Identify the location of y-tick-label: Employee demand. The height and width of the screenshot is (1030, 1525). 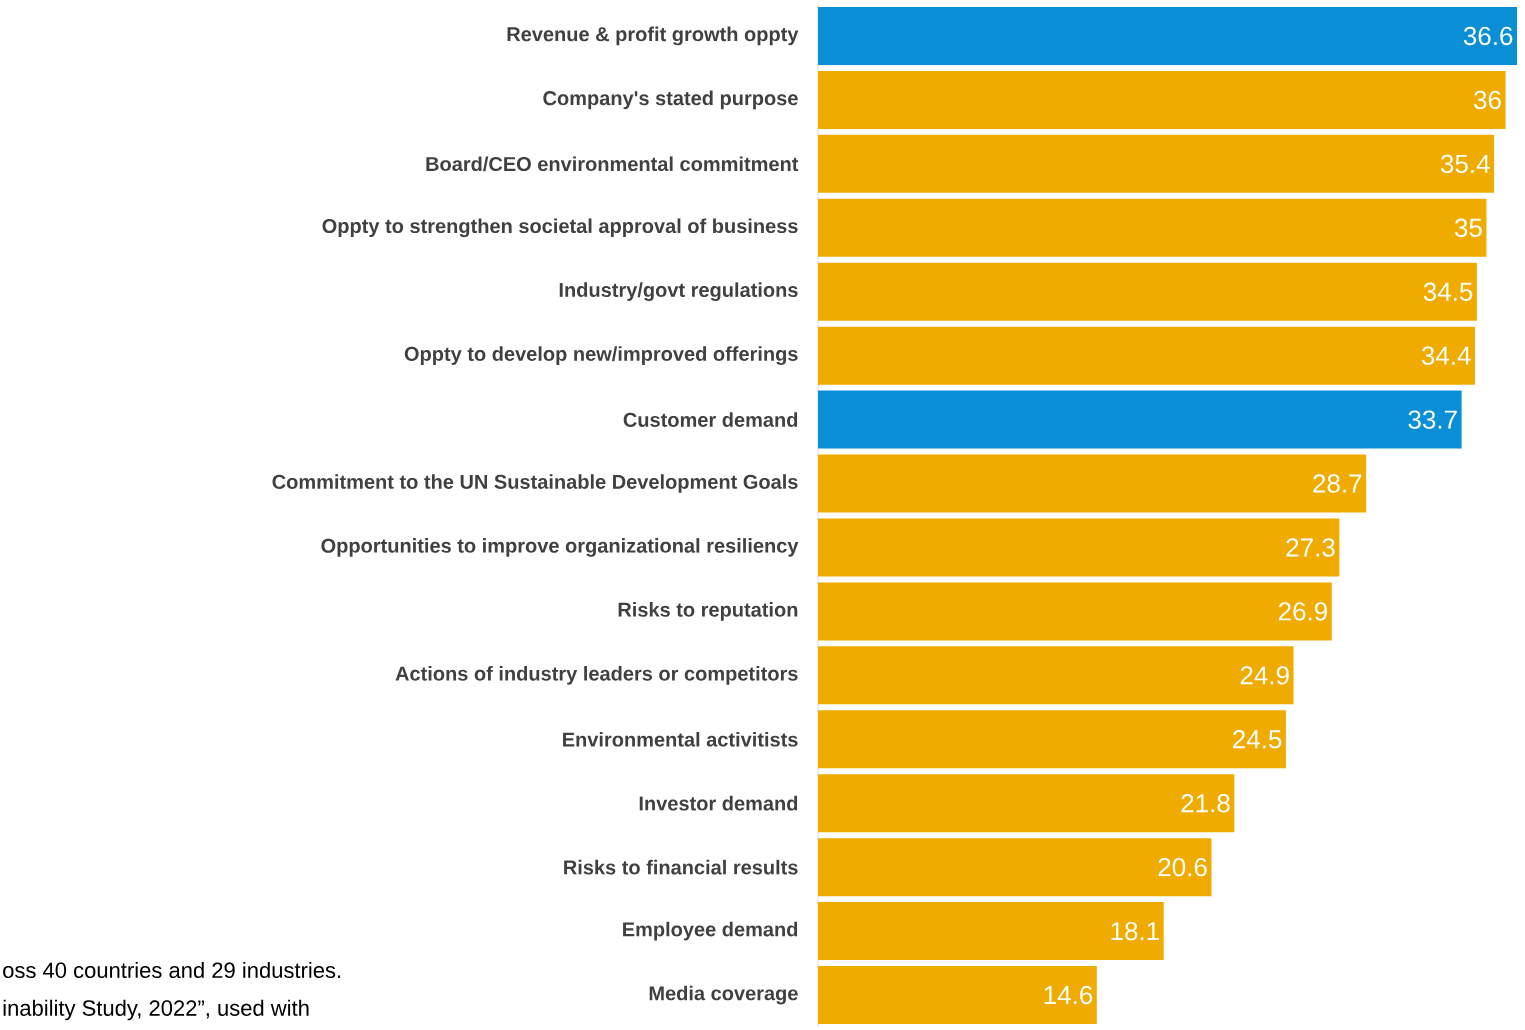
(710, 931).